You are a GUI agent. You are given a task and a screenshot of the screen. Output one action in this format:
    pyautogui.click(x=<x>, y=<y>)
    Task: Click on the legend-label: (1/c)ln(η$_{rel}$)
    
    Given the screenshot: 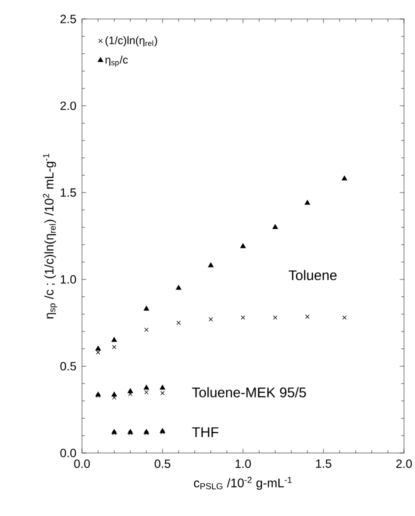 What is the action you would take?
    pyautogui.click(x=132, y=41)
    